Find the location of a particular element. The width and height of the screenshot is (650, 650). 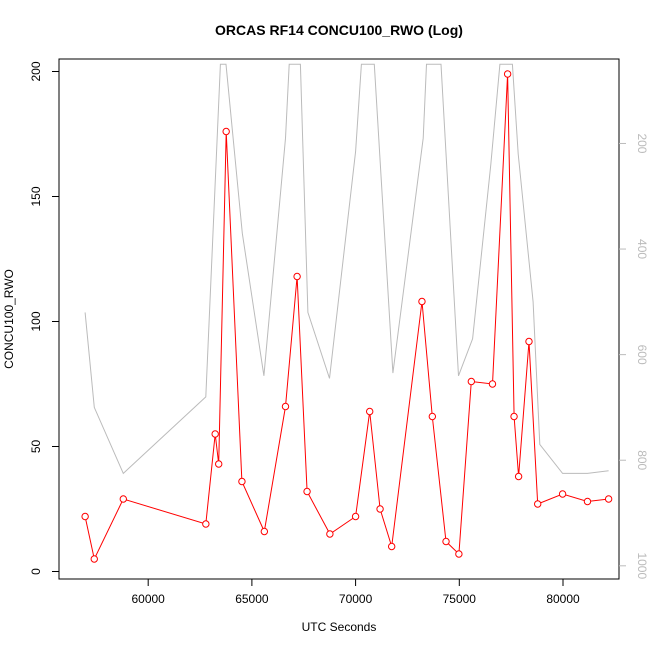

x-axis-label: UTC Seconds is located at coordinates (339, 627).